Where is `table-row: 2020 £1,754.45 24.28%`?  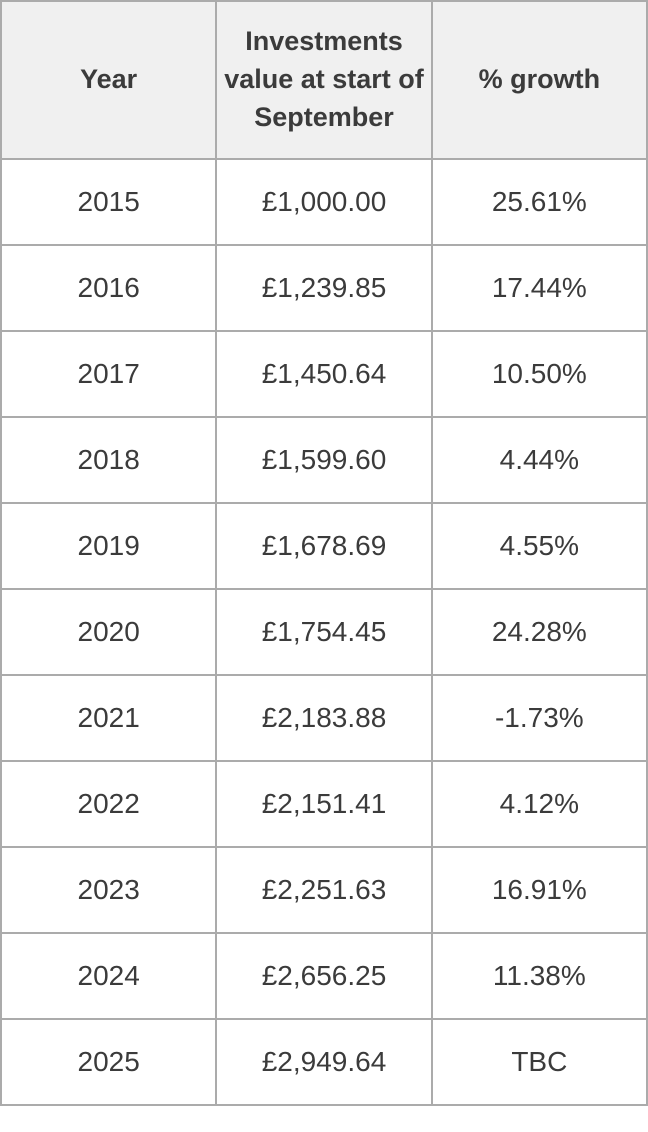
table-row: 2020 £1,754.45 24.28% is located at coordinates (324, 632).